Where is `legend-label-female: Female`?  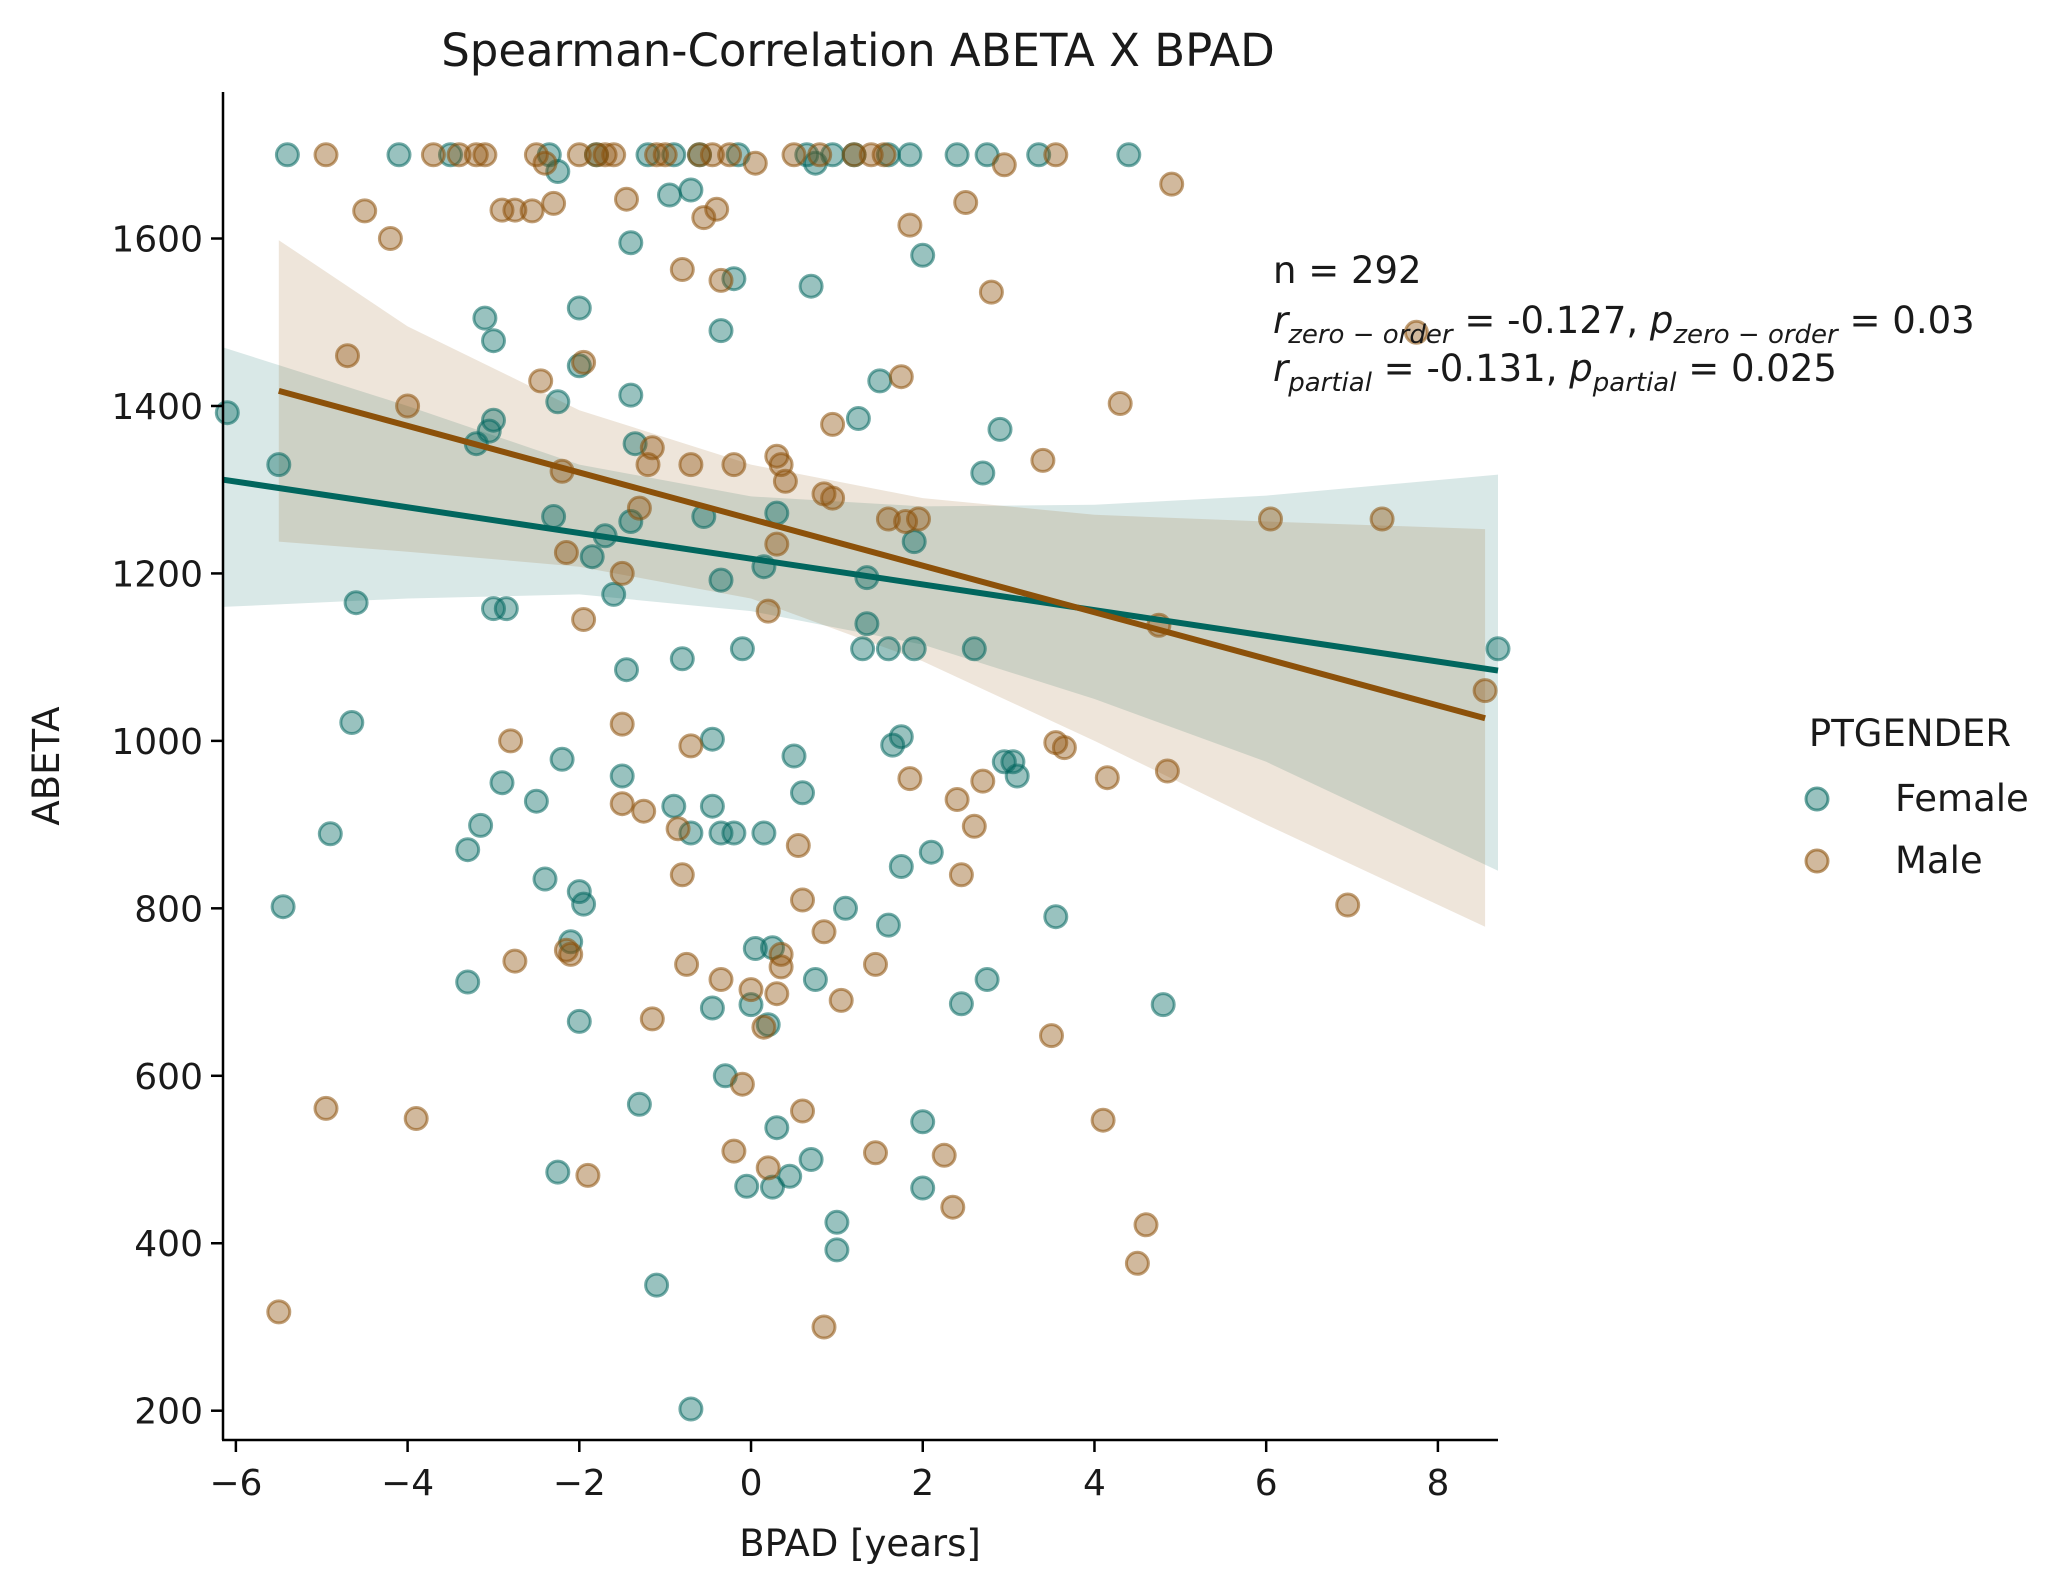
legend-label-female: Female is located at coordinates (1962, 798).